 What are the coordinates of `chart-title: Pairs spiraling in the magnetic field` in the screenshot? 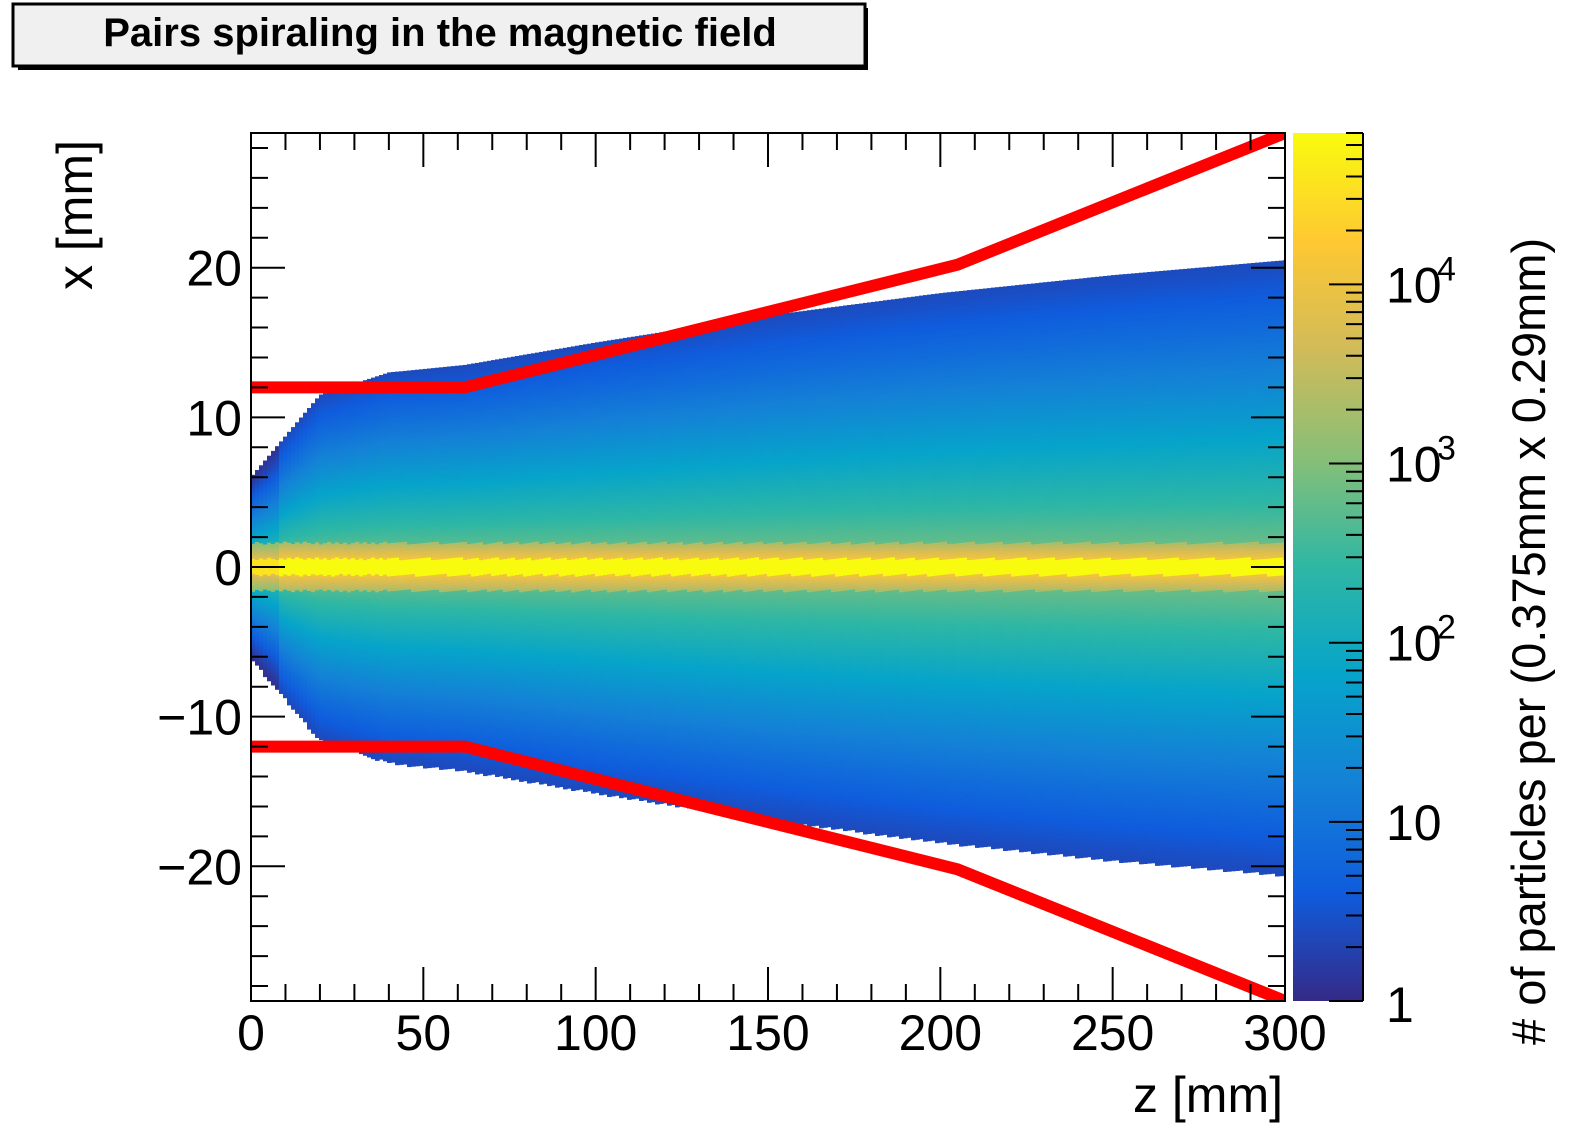 It's located at (440, 33).